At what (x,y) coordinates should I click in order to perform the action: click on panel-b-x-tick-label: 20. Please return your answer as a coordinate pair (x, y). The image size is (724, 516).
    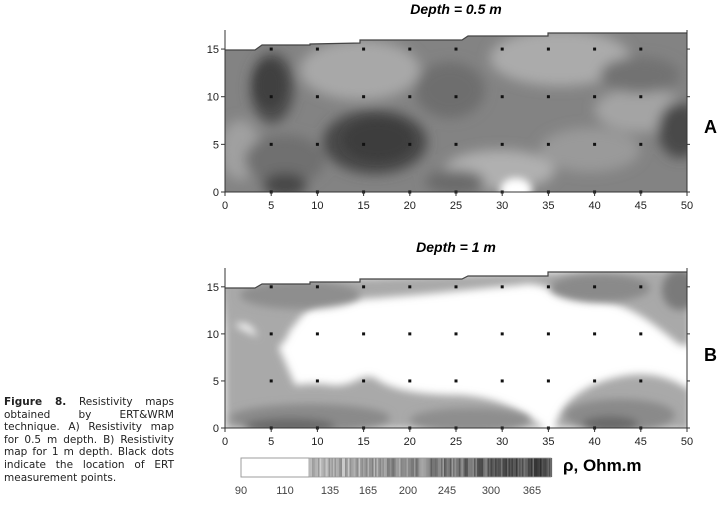
    Looking at the image, I should click on (410, 442).